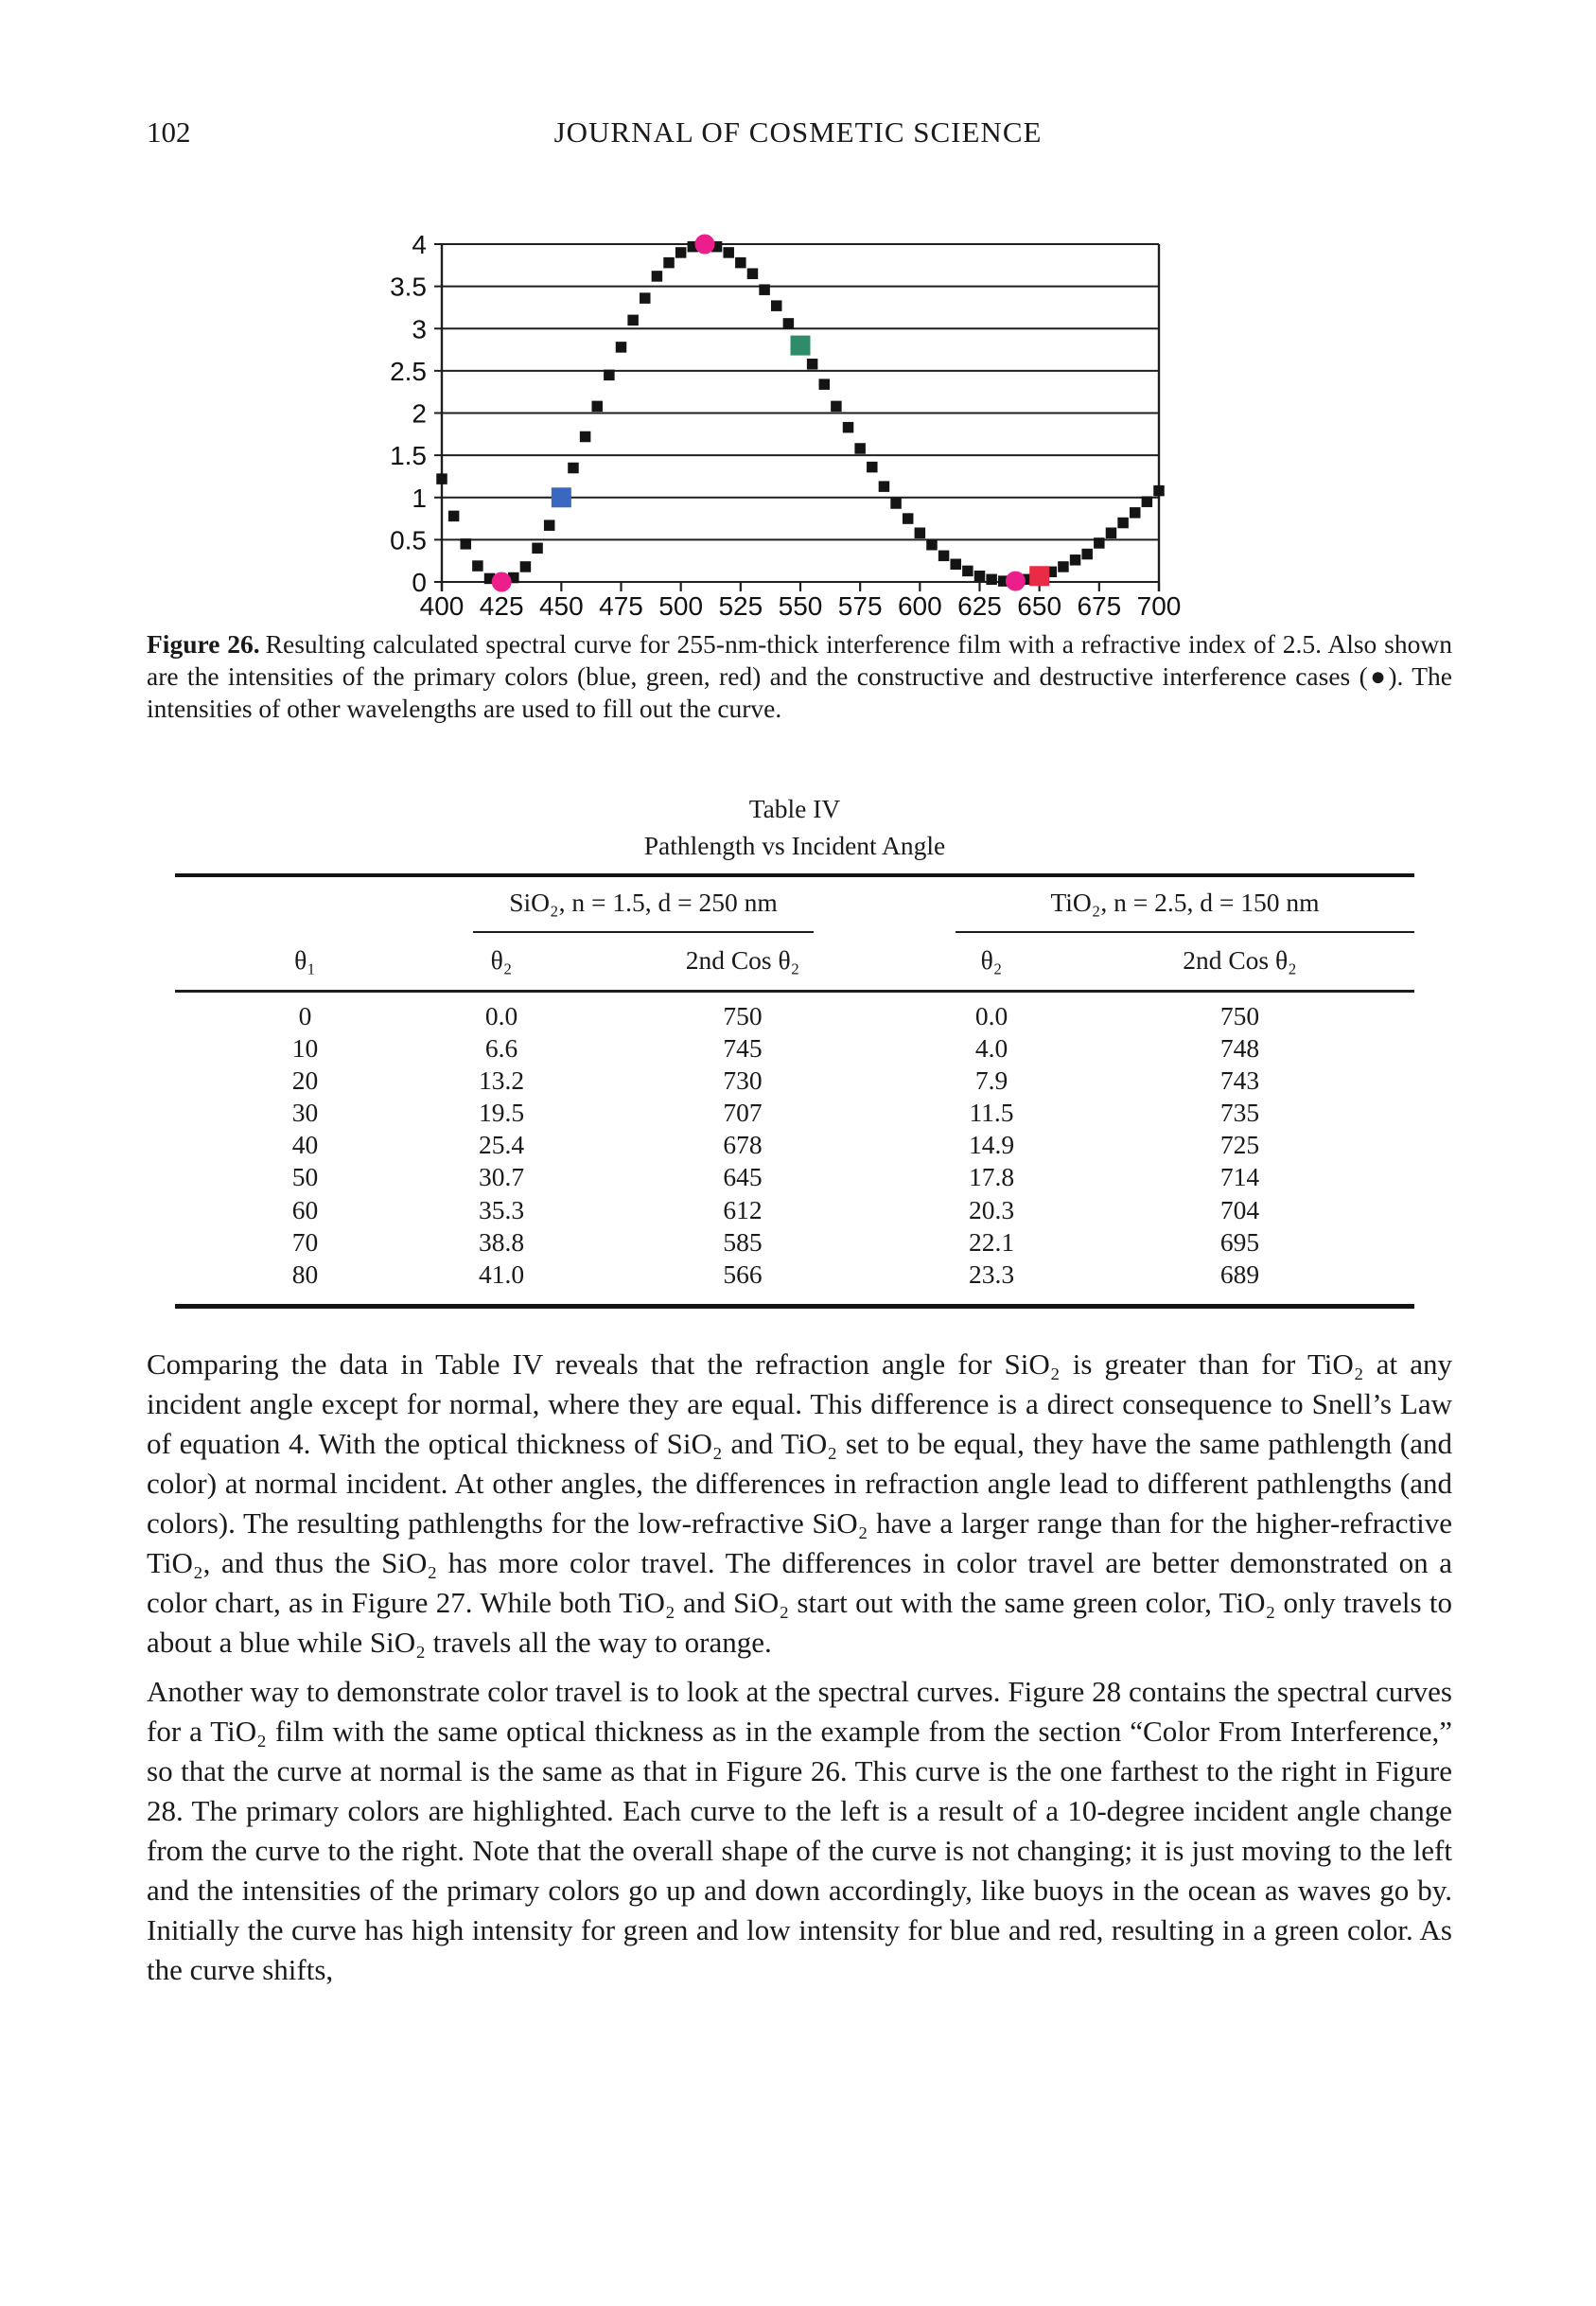  What do you see at coordinates (203, 644) in the screenshot?
I see `figure-caption-label: Figure 26.` at bounding box center [203, 644].